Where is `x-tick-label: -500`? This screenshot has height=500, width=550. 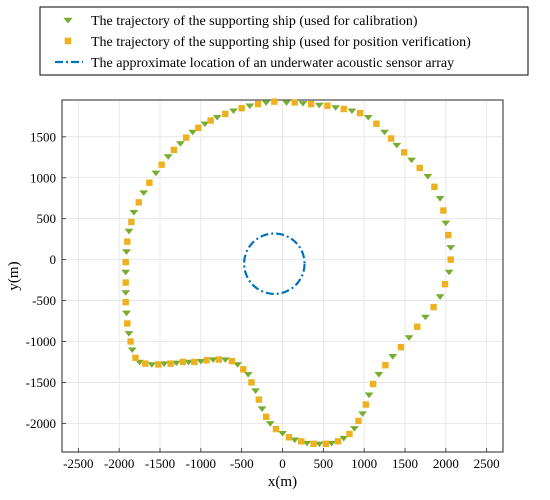 x-tick-label: -500 is located at coordinates (242, 463).